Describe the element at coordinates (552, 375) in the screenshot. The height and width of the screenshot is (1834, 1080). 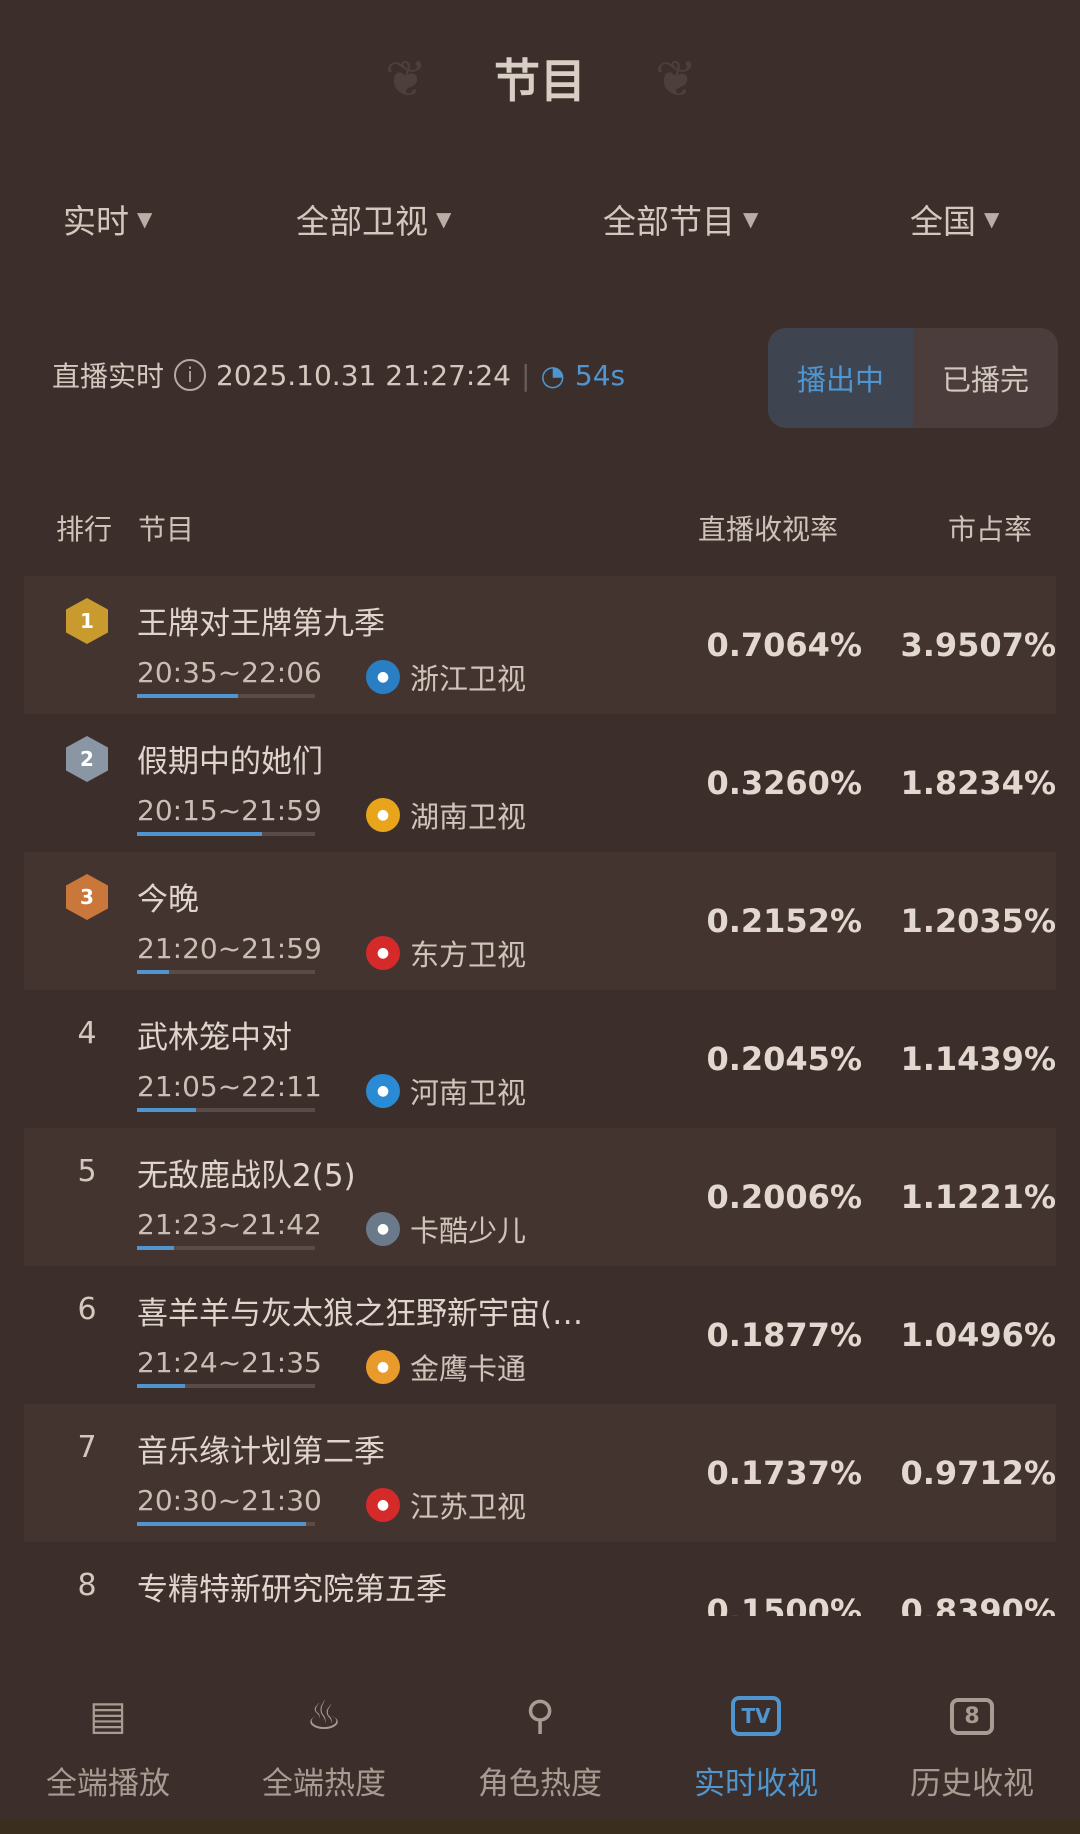
I see `refresh-clock-icon: ◔` at that location.